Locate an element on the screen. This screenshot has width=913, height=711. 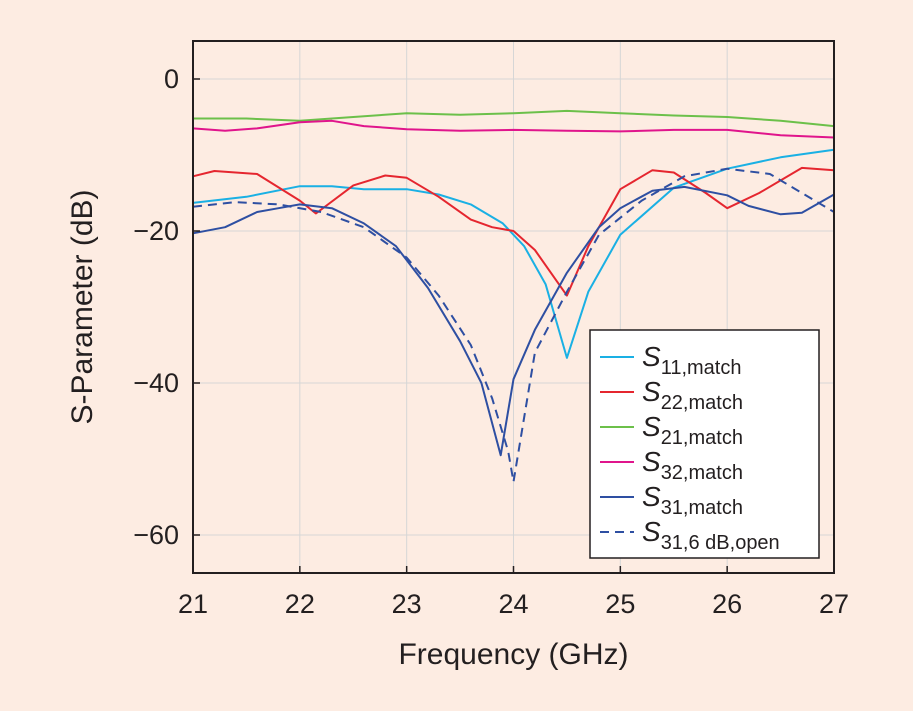
y-tick-label: −60 is located at coordinates (156, 535).